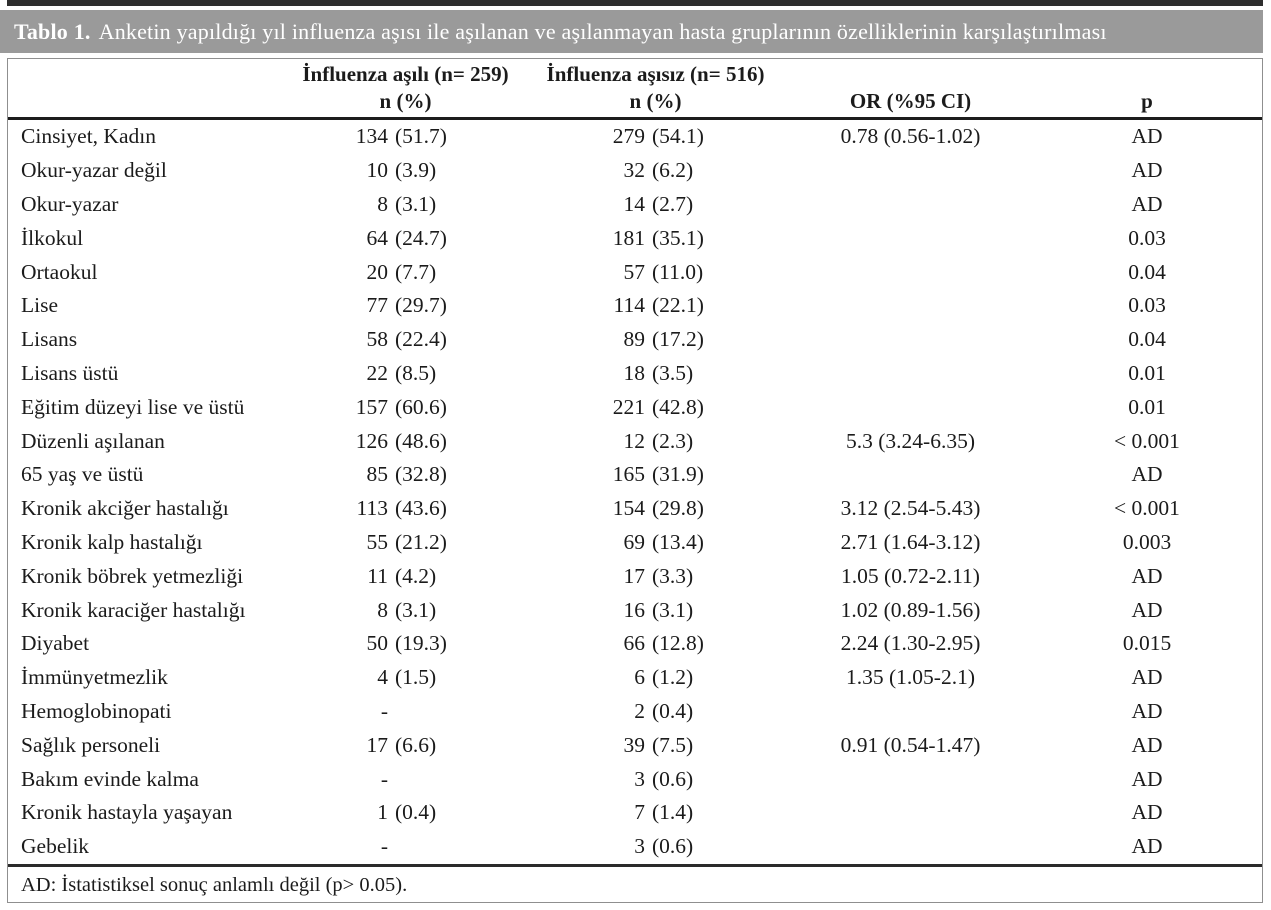 This screenshot has height=910, width=1271. Describe the element at coordinates (678, 508) in the screenshot. I see `unvaccinated-percent: (29.8)` at that location.